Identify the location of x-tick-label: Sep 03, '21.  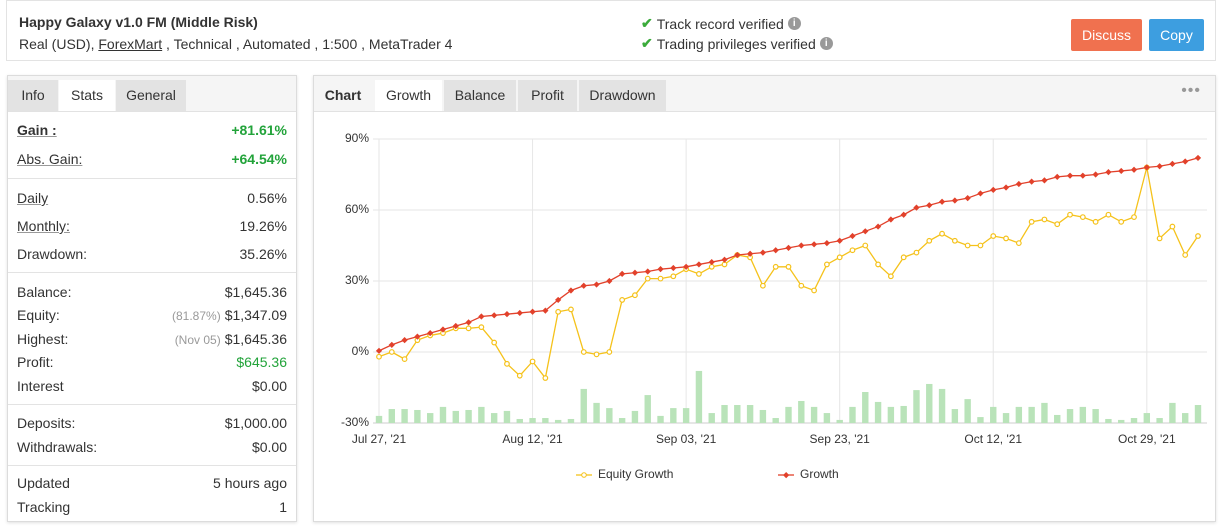
(686, 439).